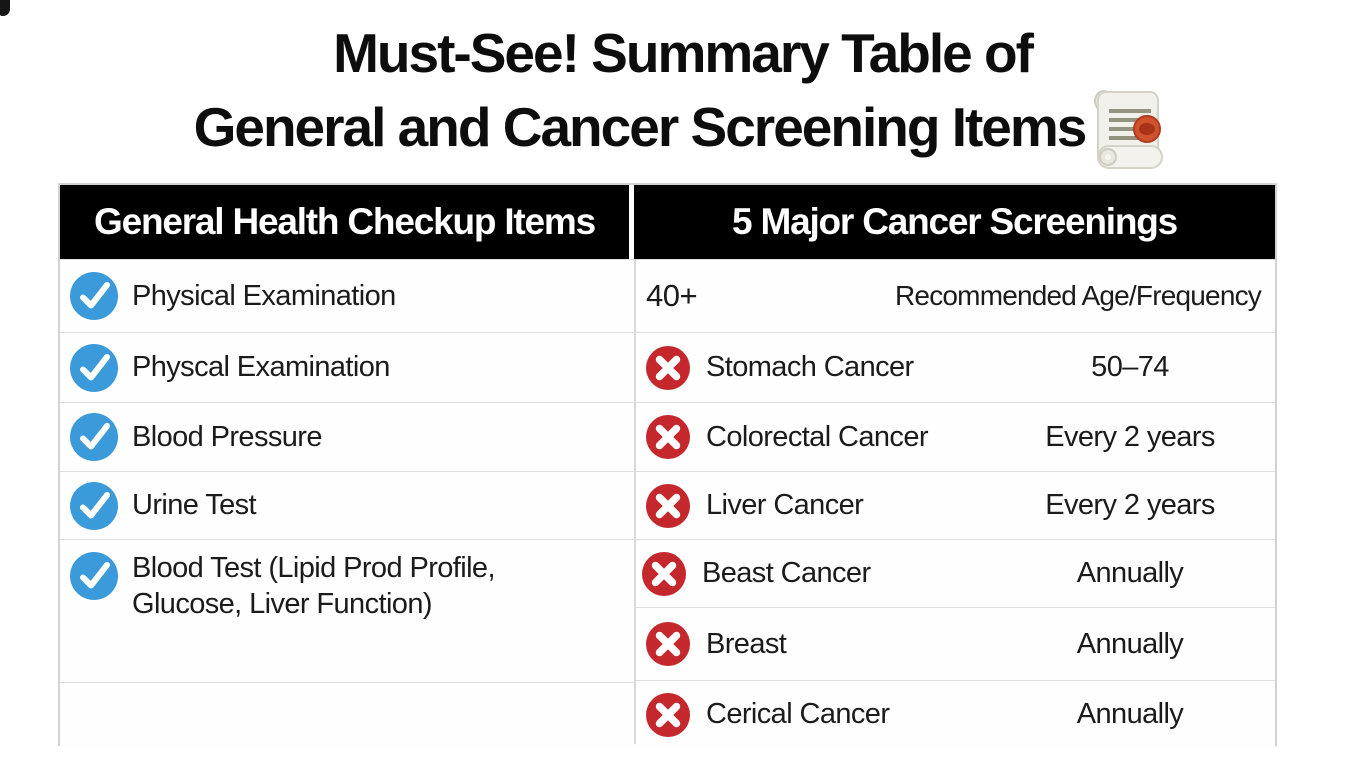  What do you see at coordinates (672, 295) in the screenshot?
I see `recommended-age-value: 40+` at bounding box center [672, 295].